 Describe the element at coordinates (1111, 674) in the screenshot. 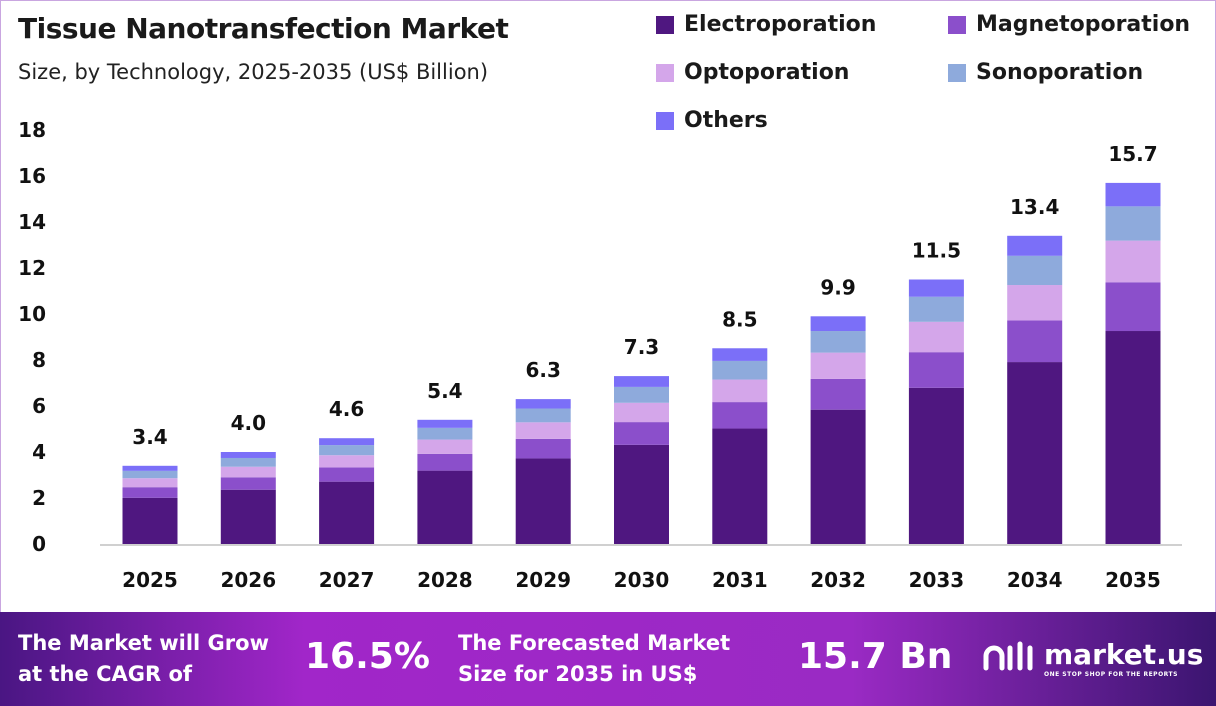

I see `logo-tagline: ONE STOP SHOP FOR THE REPORTS` at that location.